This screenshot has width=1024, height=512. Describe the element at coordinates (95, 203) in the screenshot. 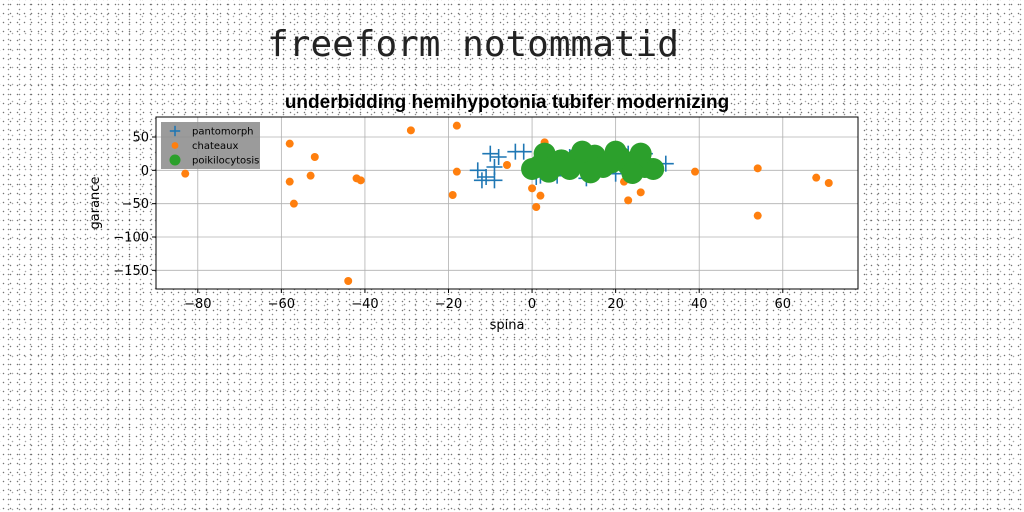

I see `y-axis-label: garance` at that location.